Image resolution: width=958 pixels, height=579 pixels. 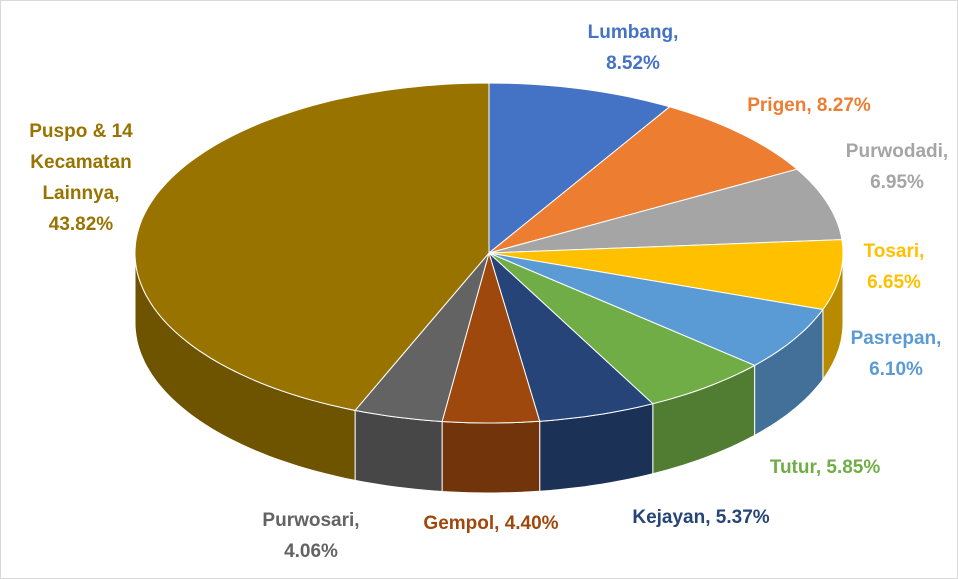 What do you see at coordinates (897, 167) in the screenshot?
I see `data-label: Purwodadi, 6.95%` at bounding box center [897, 167].